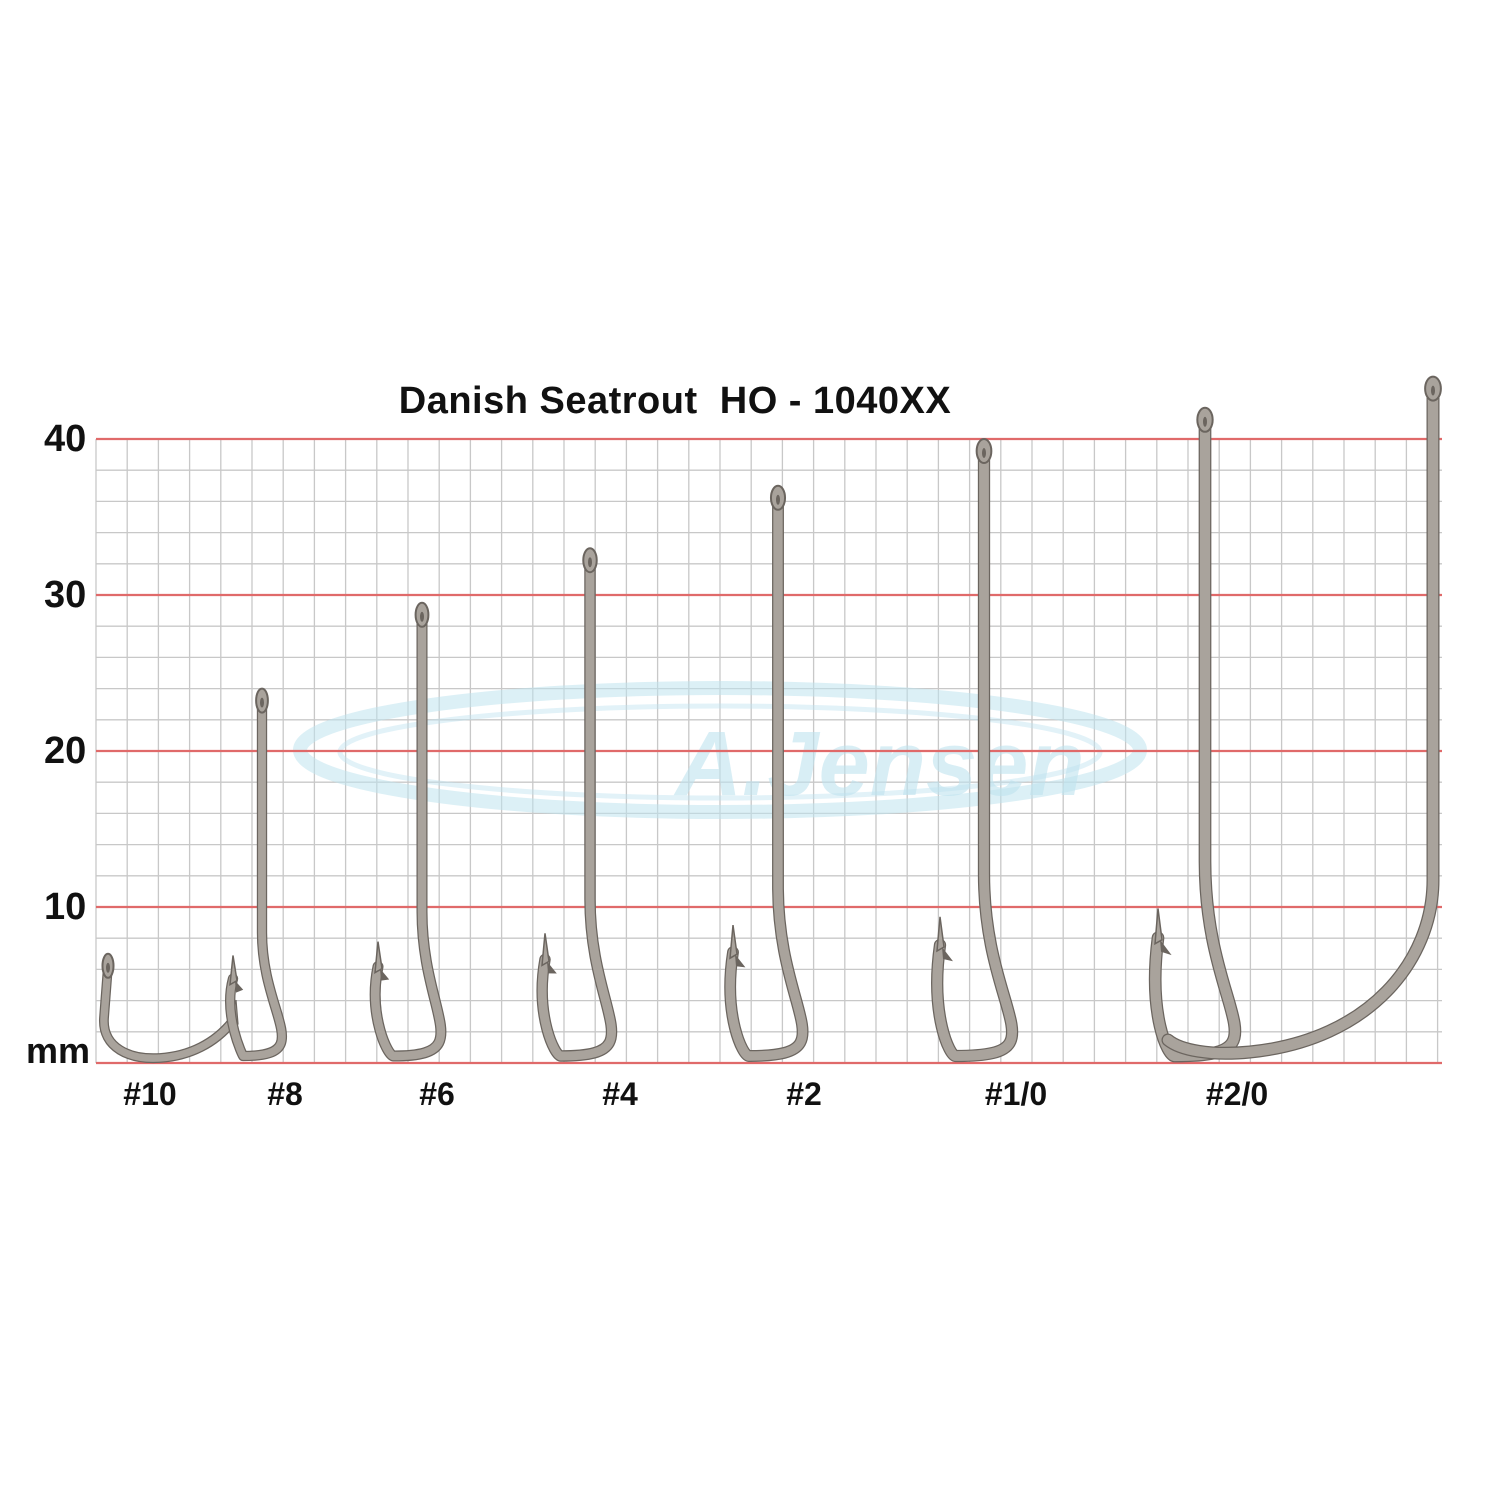 Image resolution: width=1500 pixels, height=1505 pixels. Describe the element at coordinates (1016, 1094) in the screenshot. I see `hook-size-label: #1/0` at that location.